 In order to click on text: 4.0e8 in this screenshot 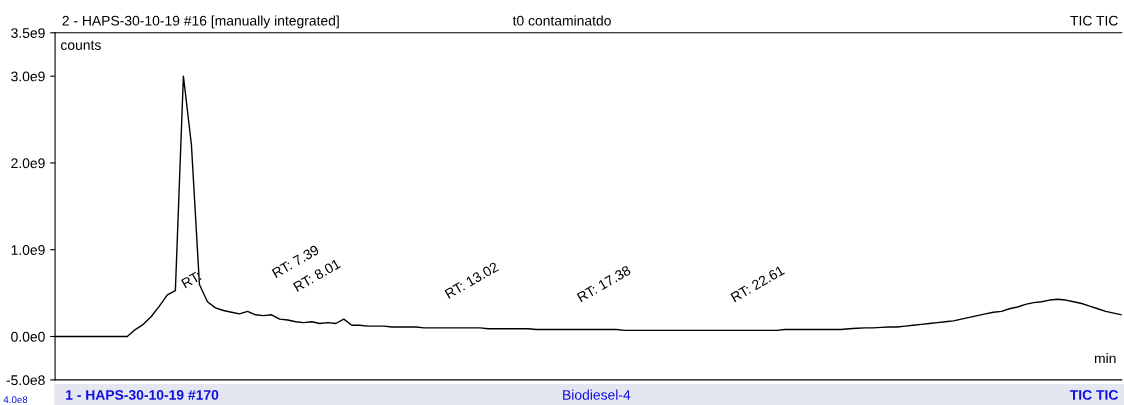, I will do `click(15, 400)`.